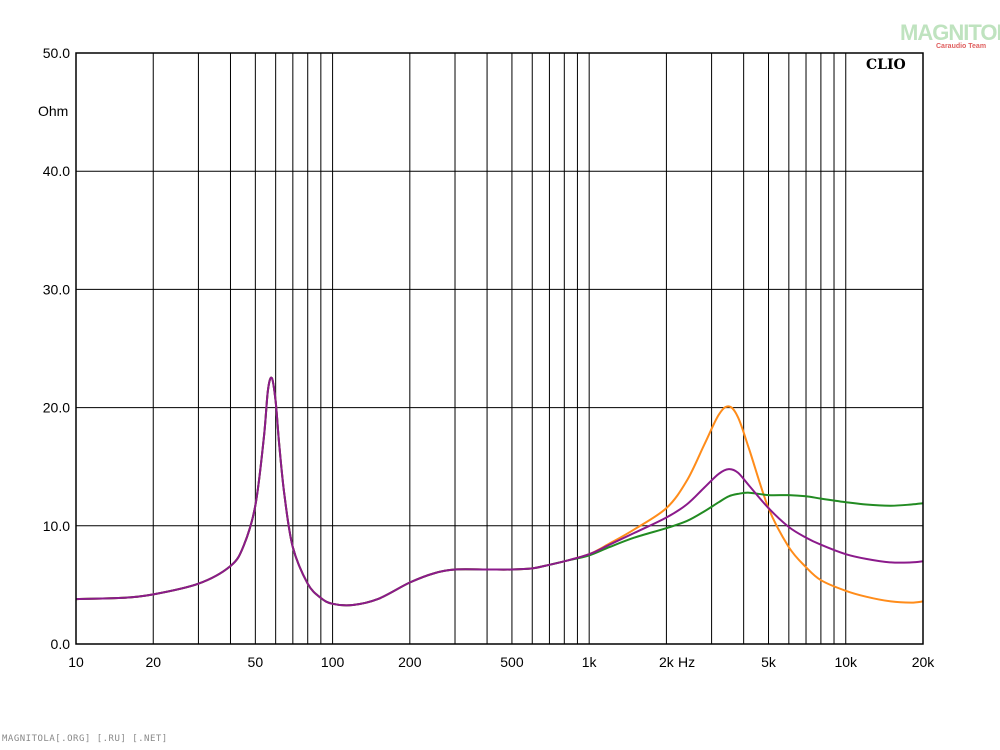 Image resolution: width=1000 pixels, height=750 pixels. I want to click on x-tick-label: 500, so click(512, 662).